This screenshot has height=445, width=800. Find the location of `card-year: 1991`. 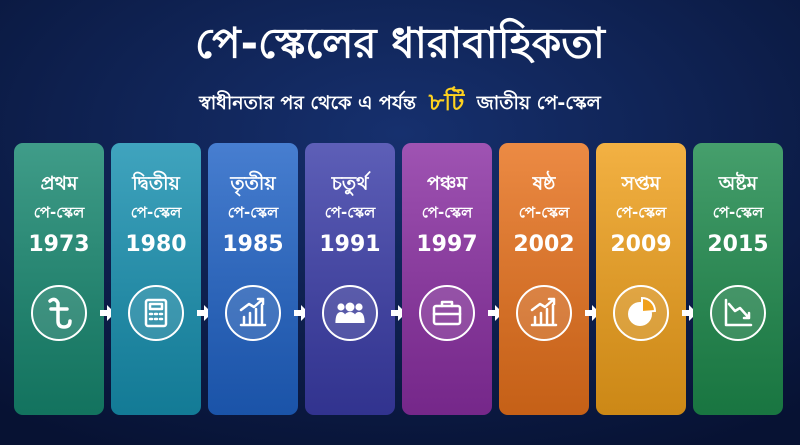

card-year: 1991 is located at coordinates (349, 244).